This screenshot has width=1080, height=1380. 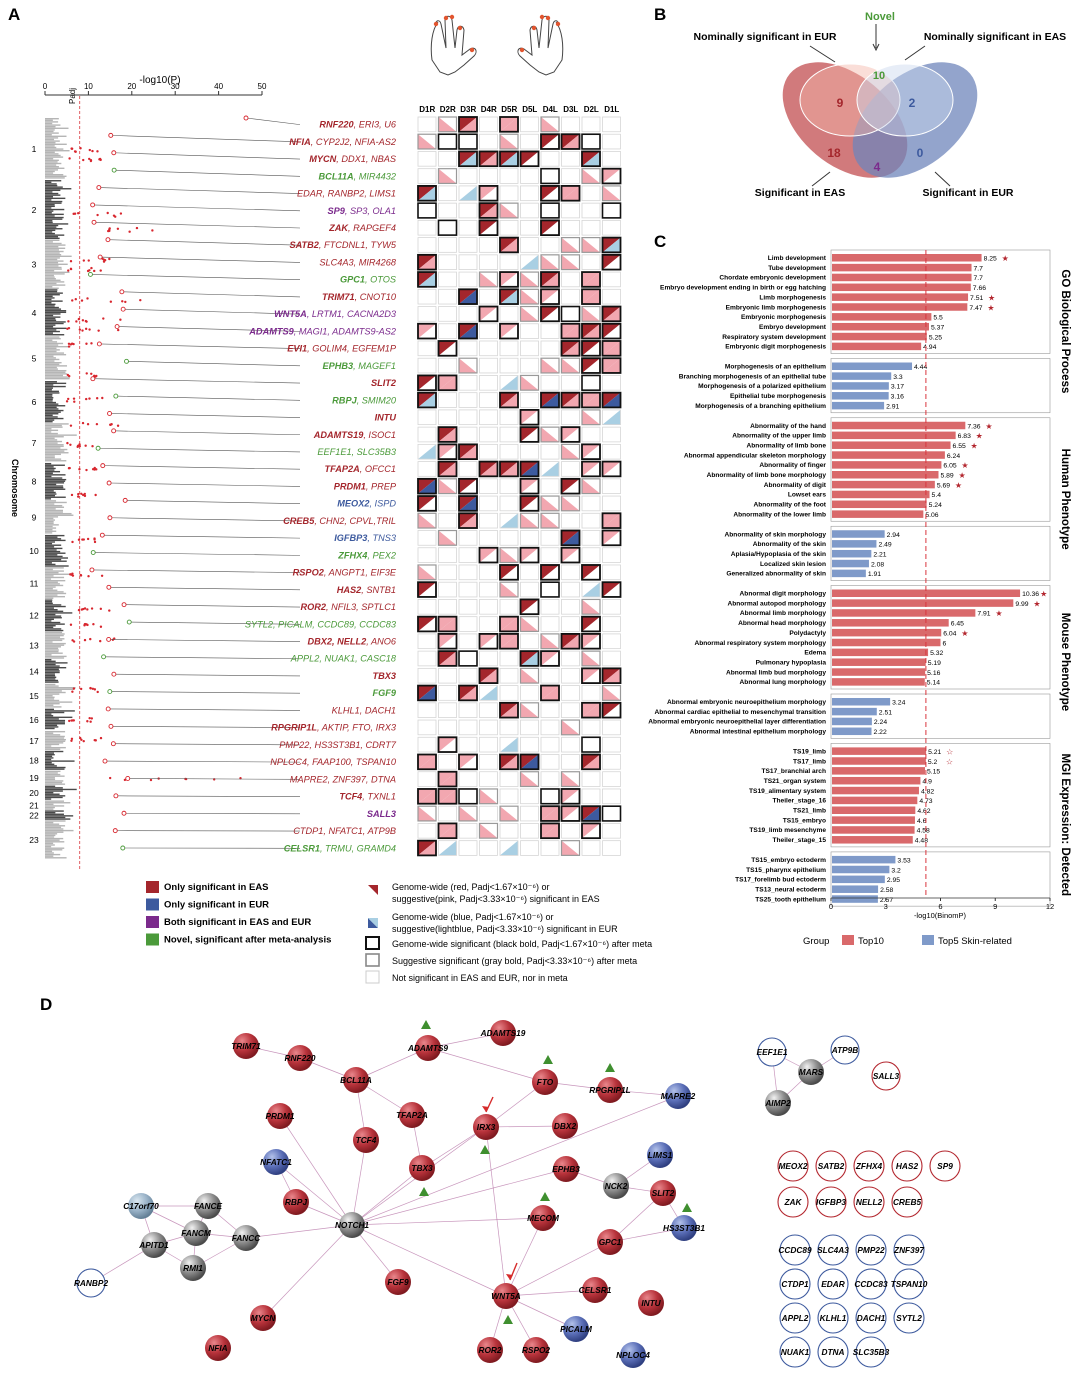 What do you see at coordinates (791, 662) in the screenshot?
I see `bar-label: Pulmonary hypoplasia` at bounding box center [791, 662].